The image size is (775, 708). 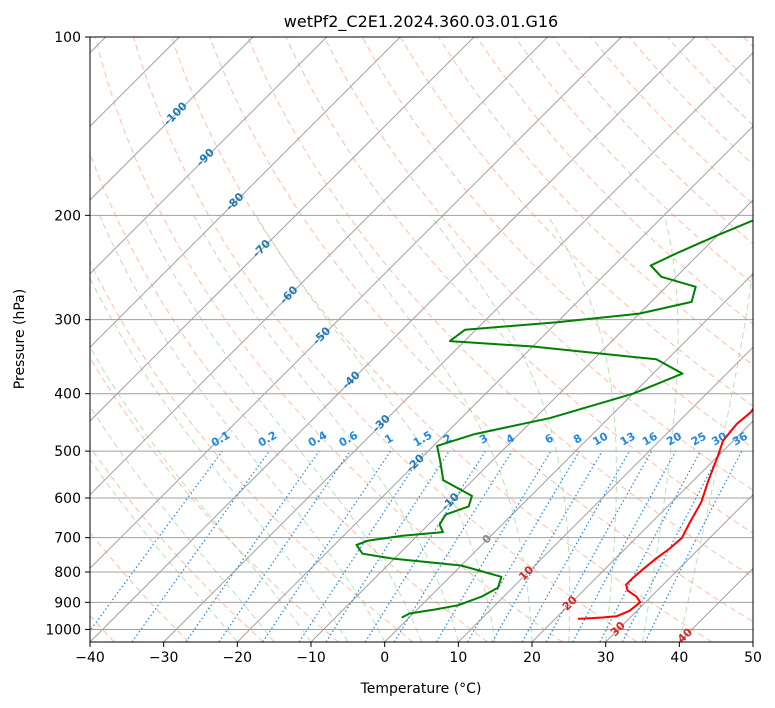 I want to click on y-tick-label: 1000, so click(x=63, y=630).